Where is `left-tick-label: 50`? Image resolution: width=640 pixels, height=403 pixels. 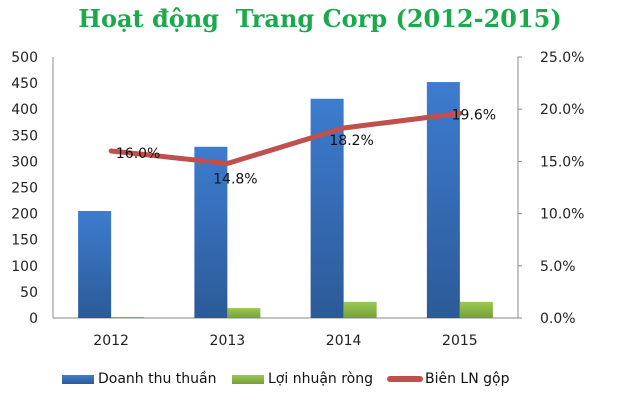 left-tick-label: 50 is located at coordinates (29, 293).